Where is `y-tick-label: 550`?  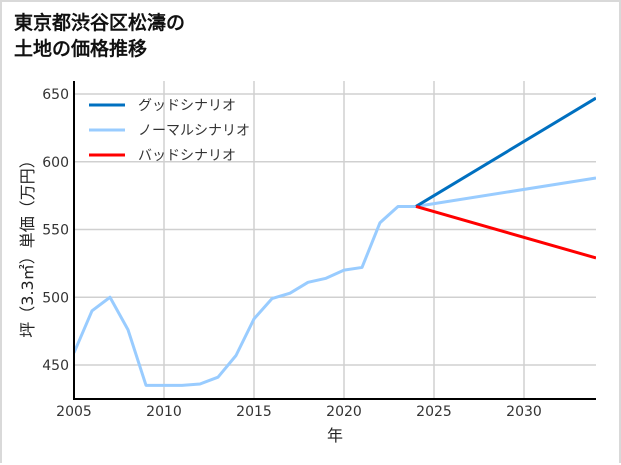 y-tick-label: 550 is located at coordinates (55, 231).